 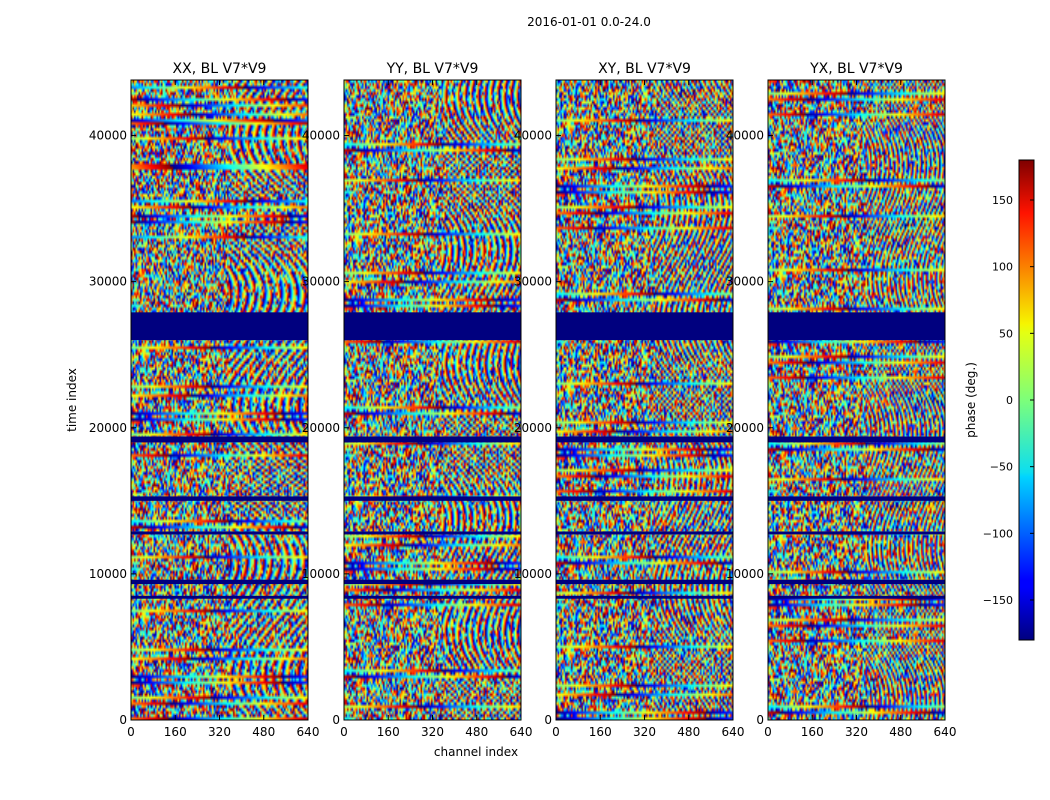 I want to click on colorbar-label: phase (deg.), so click(x=971, y=400).